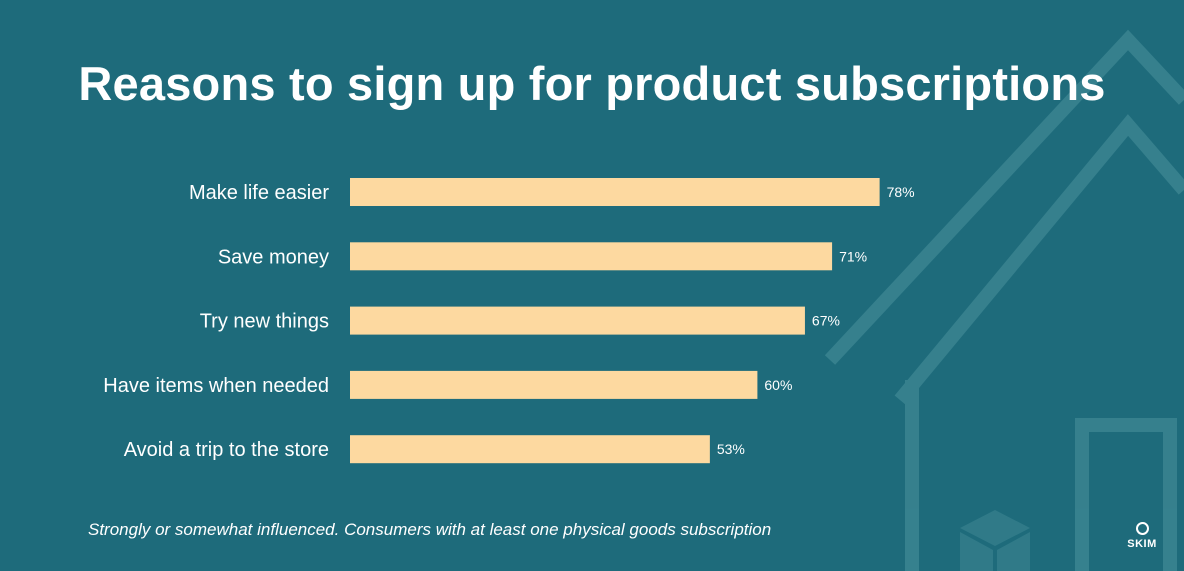 The height and width of the screenshot is (571, 1184). I want to click on value-label: 78%, so click(901, 192).